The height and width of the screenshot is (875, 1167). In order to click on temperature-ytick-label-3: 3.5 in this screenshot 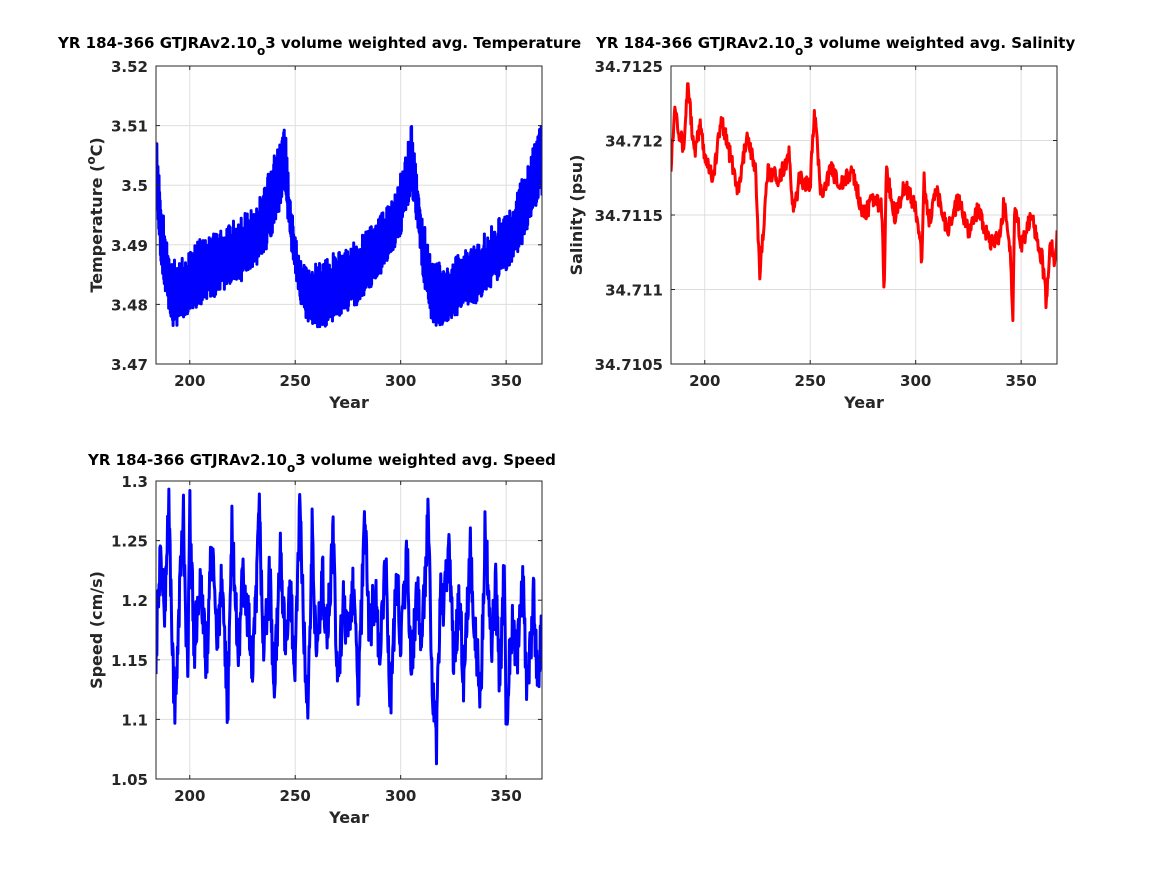, I will do `click(134, 186)`.